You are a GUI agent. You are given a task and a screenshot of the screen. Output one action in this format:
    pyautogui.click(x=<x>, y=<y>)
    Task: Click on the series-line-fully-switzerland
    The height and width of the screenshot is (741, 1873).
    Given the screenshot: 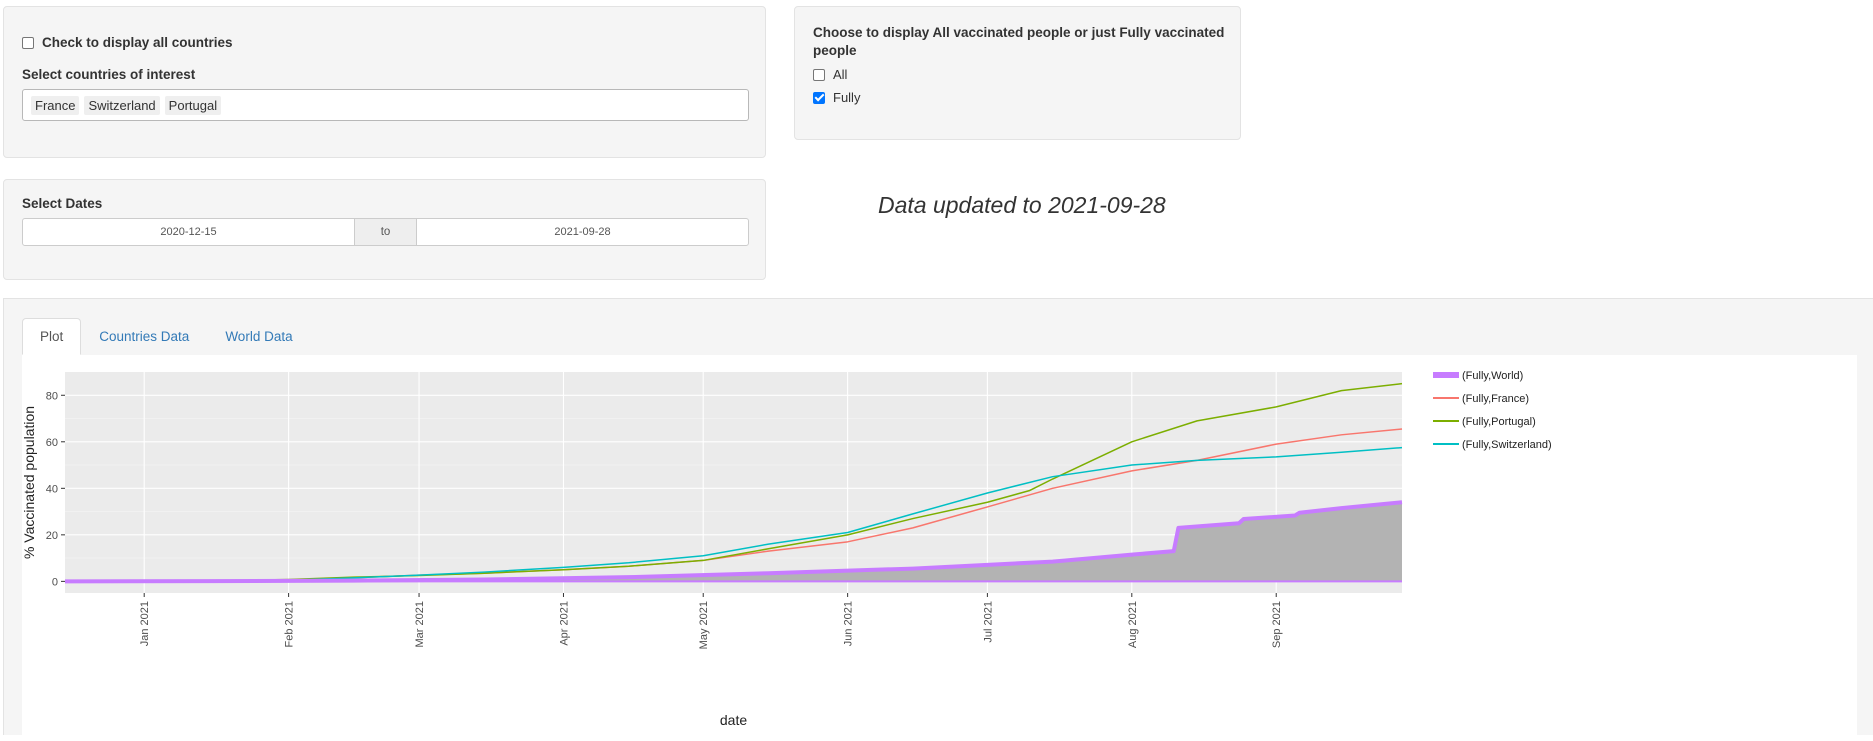 What is the action you would take?
    pyautogui.click(x=733, y=514)
    